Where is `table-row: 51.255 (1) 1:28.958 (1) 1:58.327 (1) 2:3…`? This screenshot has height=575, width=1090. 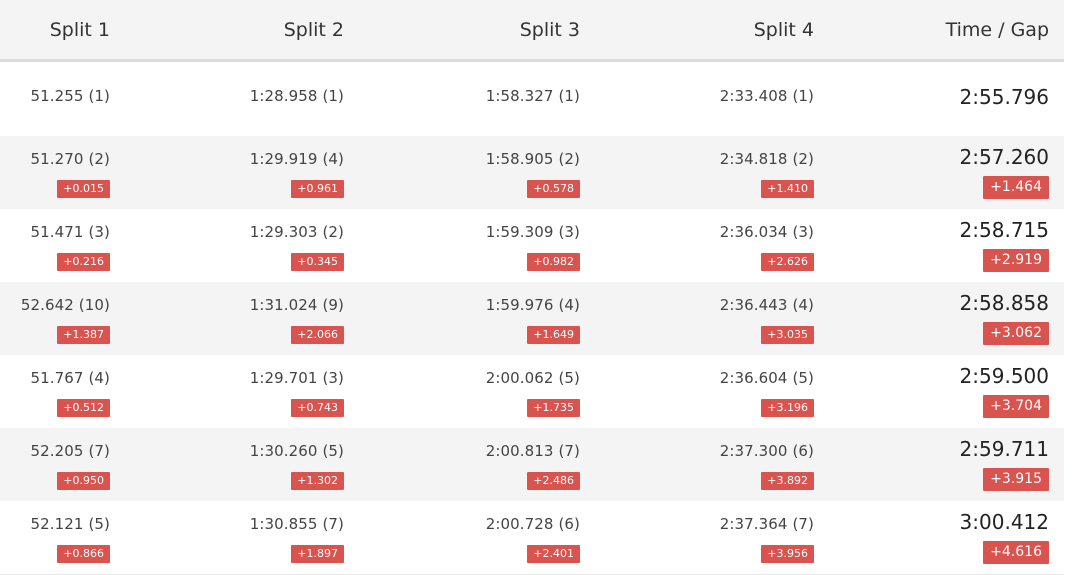
table-row: 51.255 (1) 1:28.958 (1) 1:58.327 (1) 2:3… is located at coordinates (532, 99).